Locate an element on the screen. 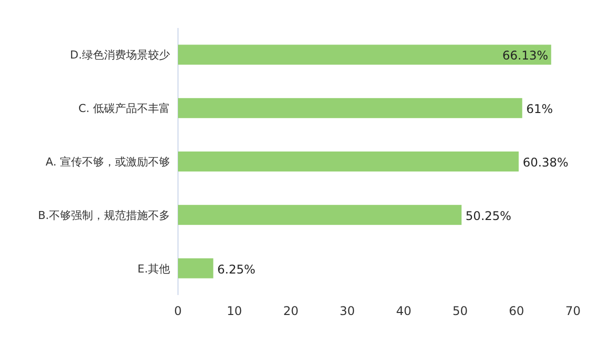  data-label: 61% is located at coordinates (539, 109).